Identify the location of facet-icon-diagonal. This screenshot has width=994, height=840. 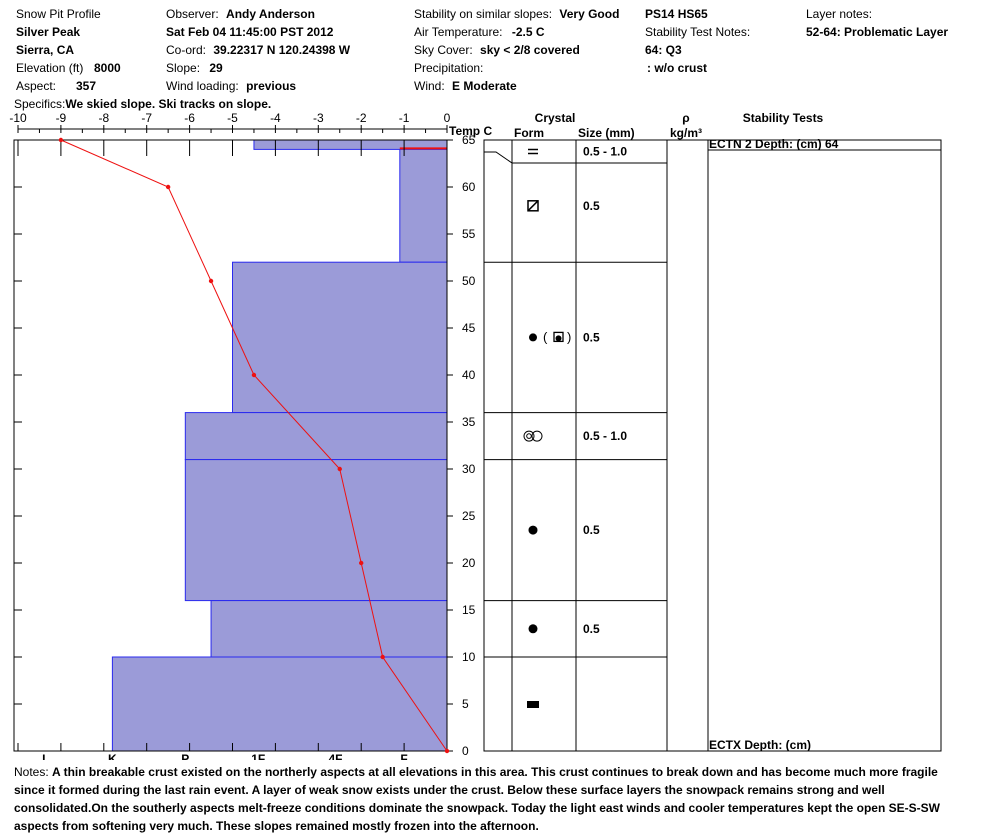
(533, 206).